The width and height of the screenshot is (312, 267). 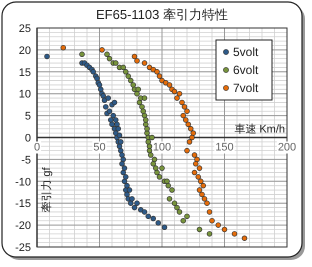 What do you see at coordinates (162, 148) in the screenshot?
I see `x-tick-label: 100` at bounding box center [162, 148].